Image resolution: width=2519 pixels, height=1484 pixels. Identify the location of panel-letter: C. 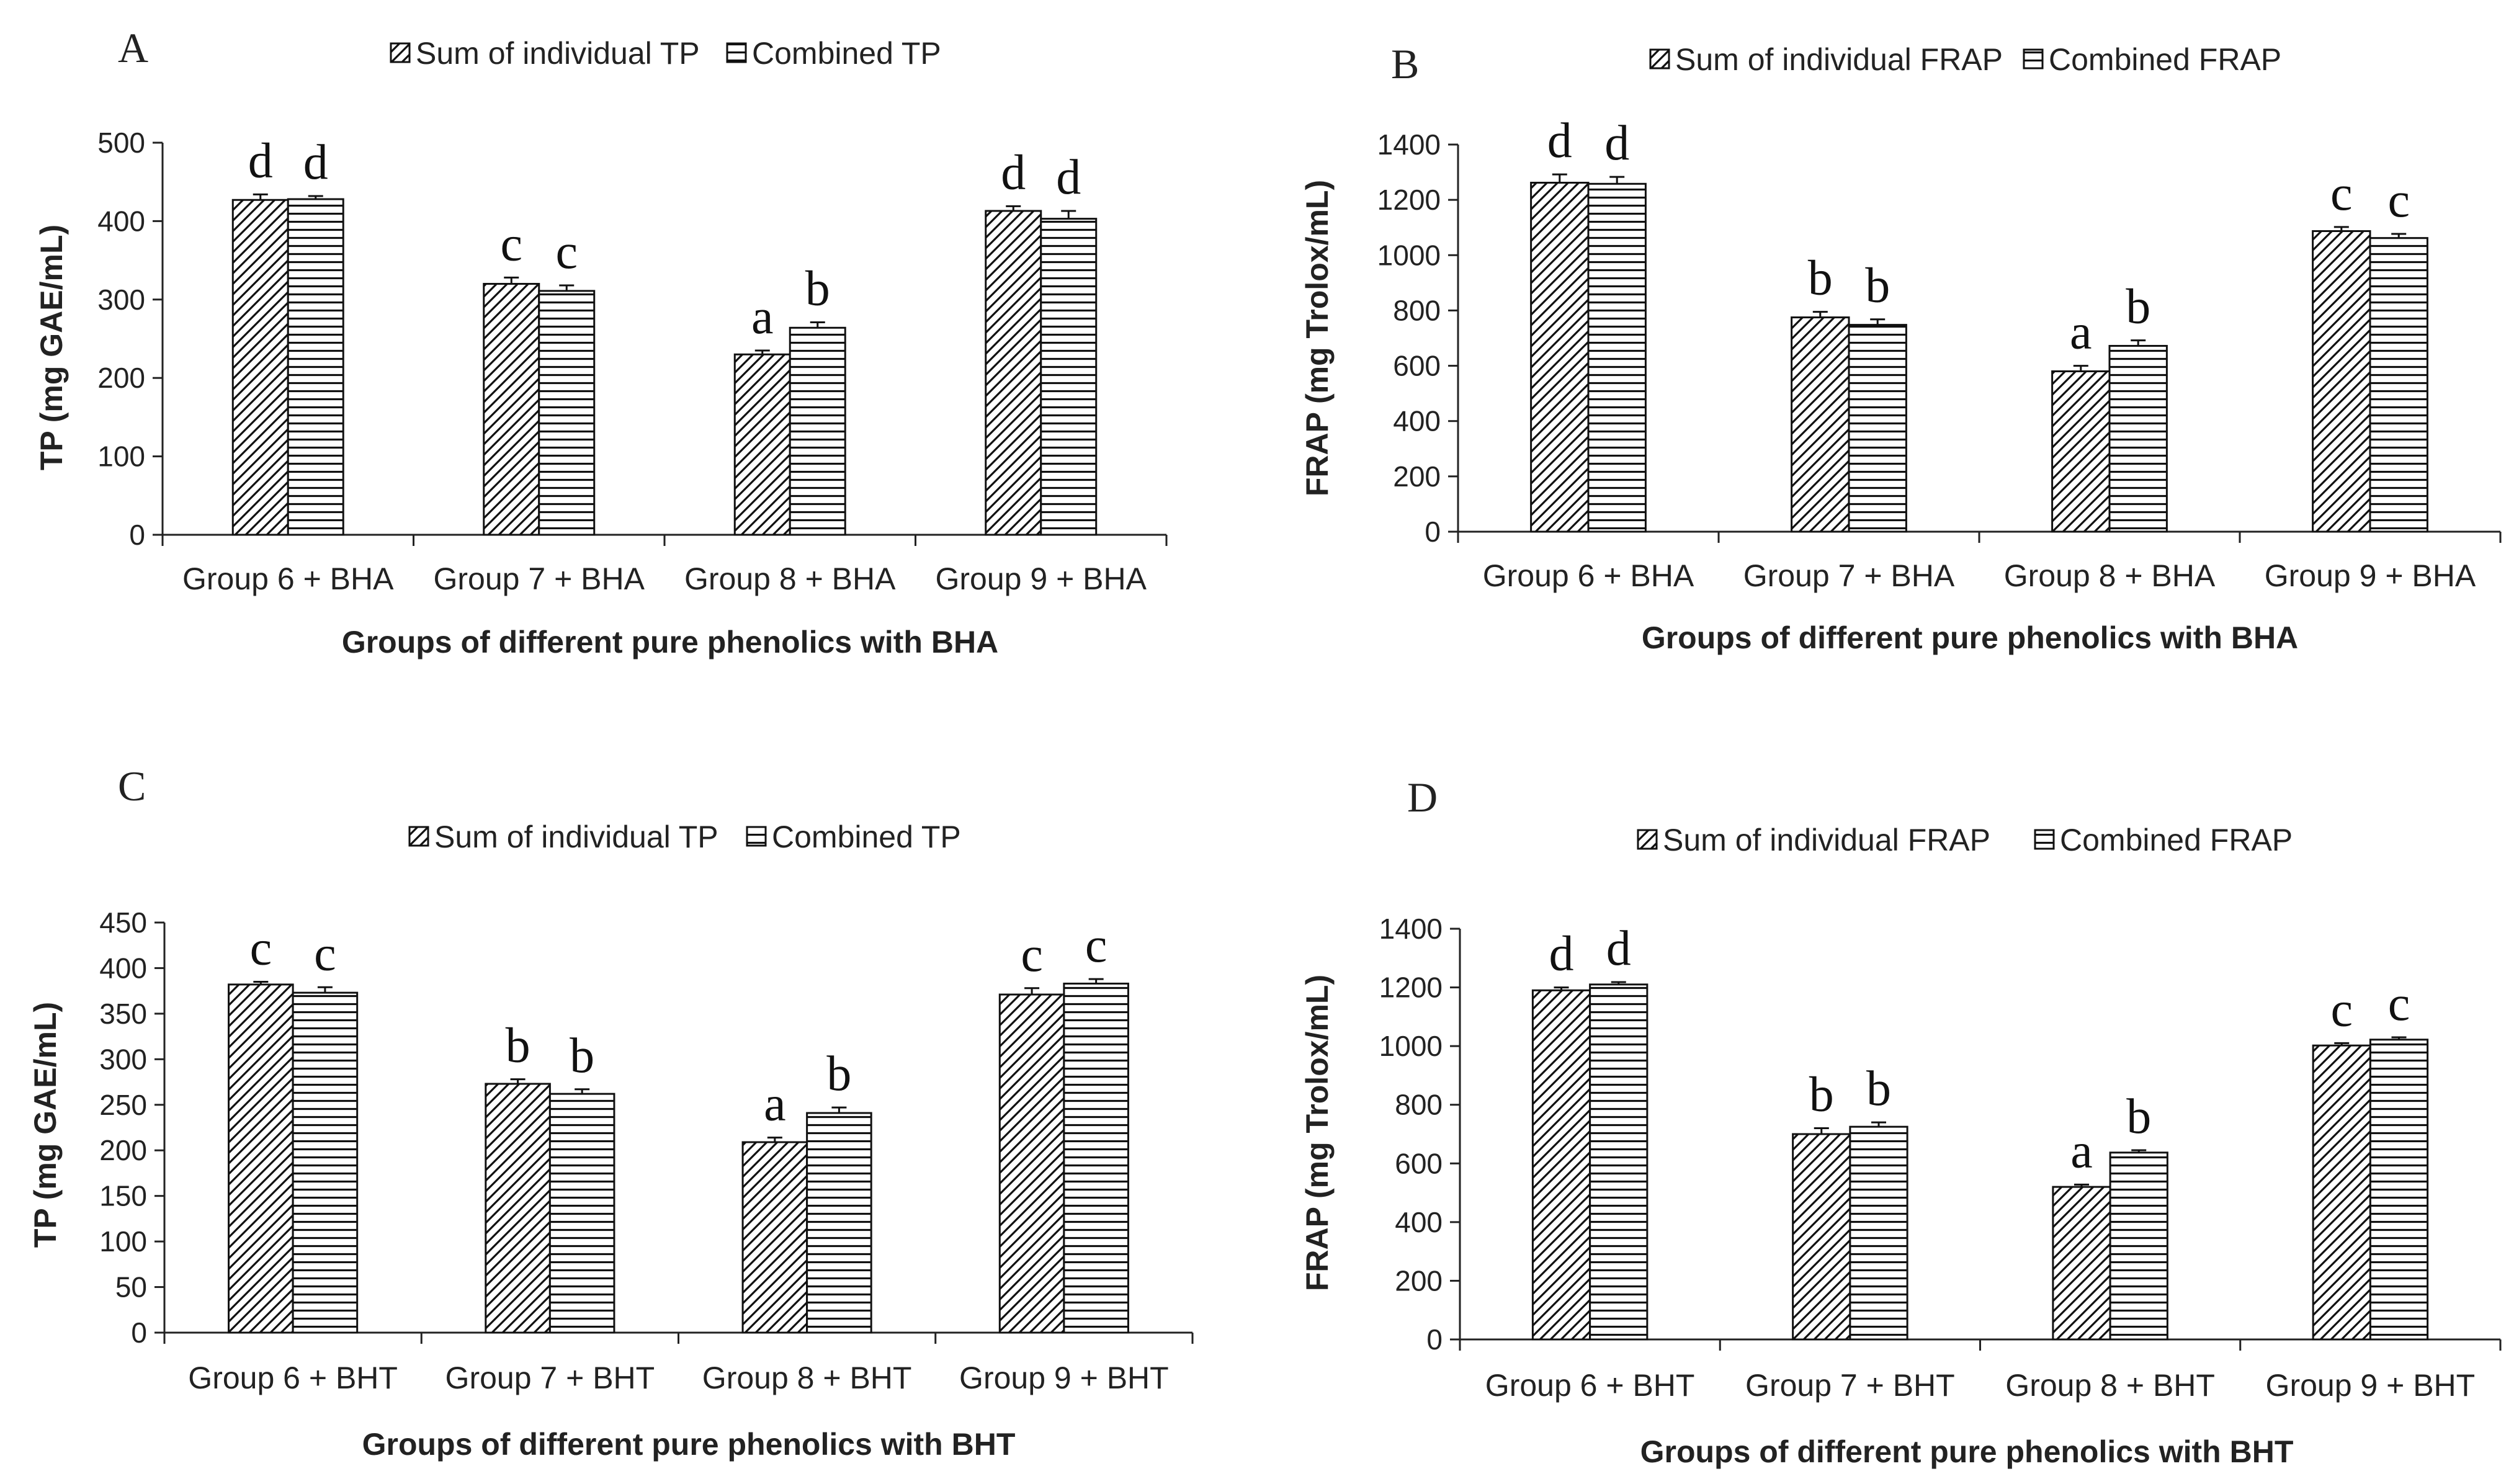
(132, 786).